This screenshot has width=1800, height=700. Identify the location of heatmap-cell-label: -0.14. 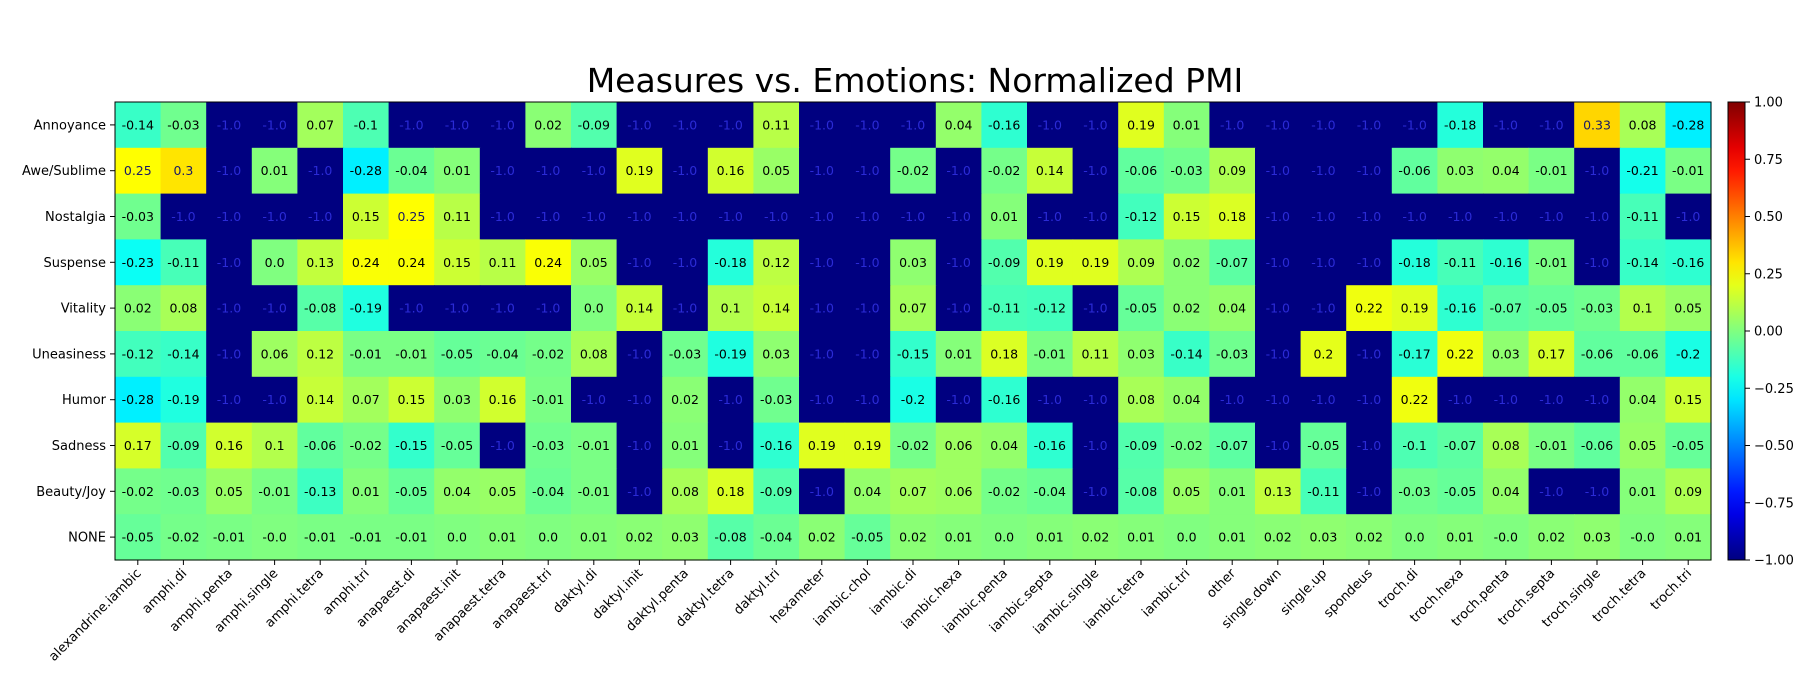
(138, 124).